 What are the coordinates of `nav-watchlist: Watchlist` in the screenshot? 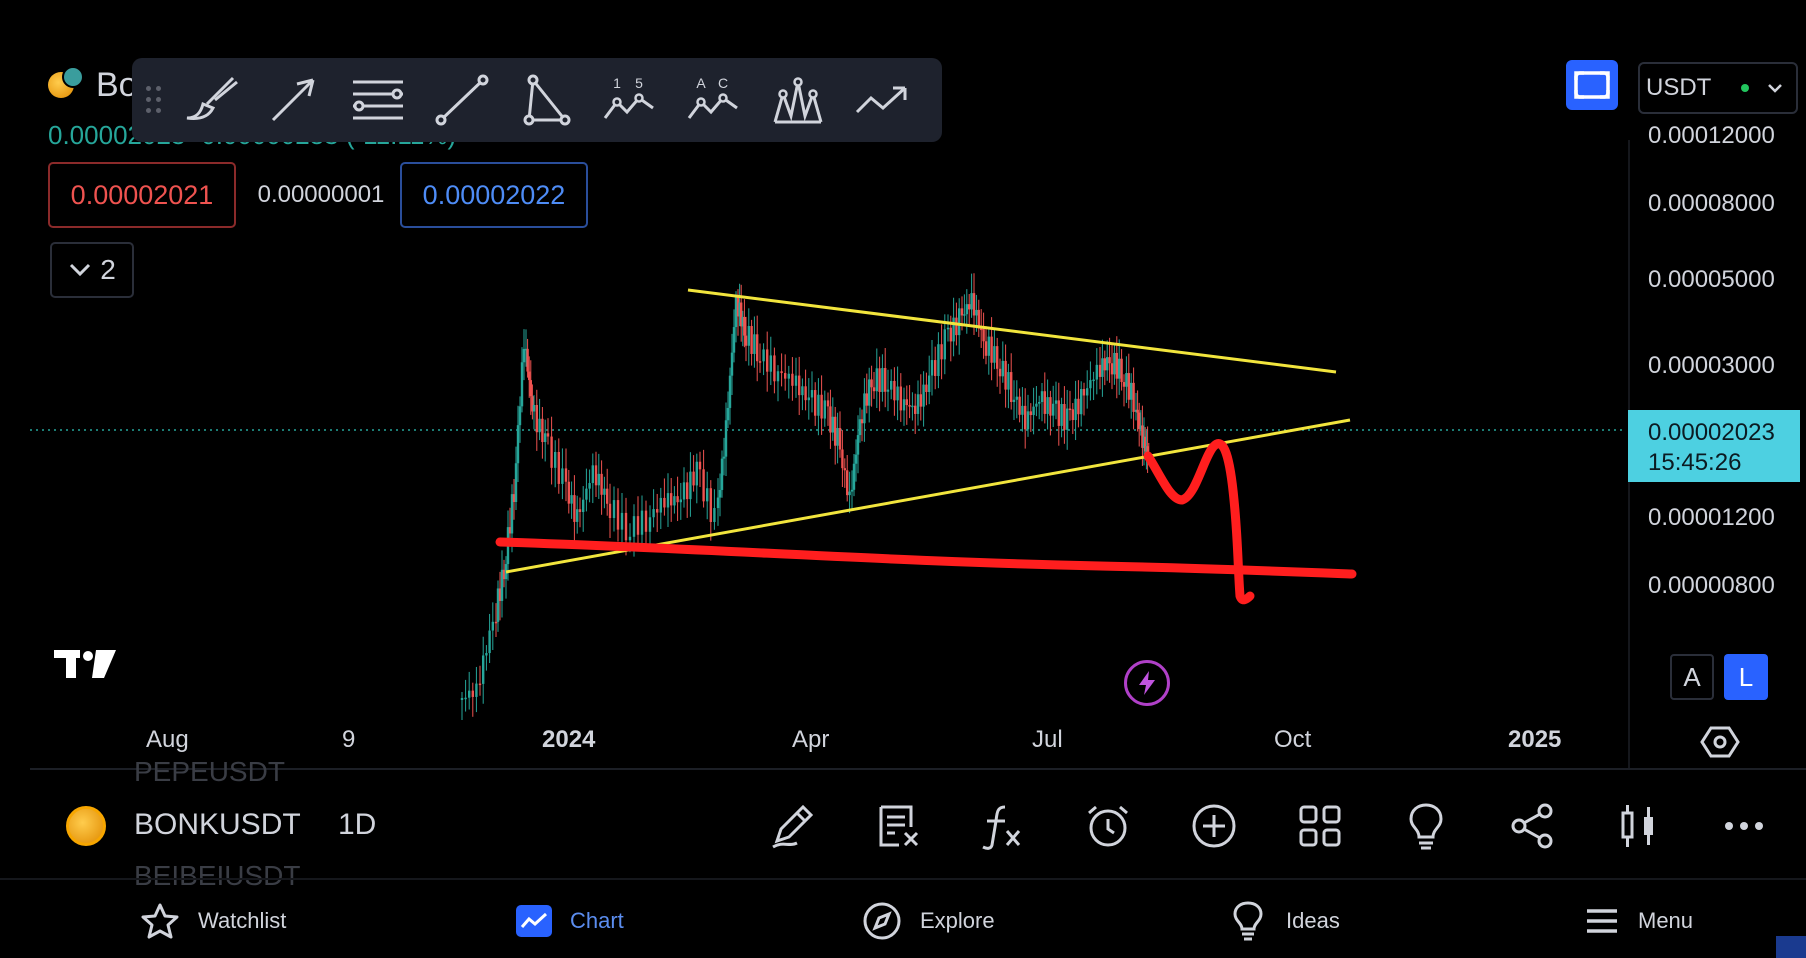 It's located at (213, 921).